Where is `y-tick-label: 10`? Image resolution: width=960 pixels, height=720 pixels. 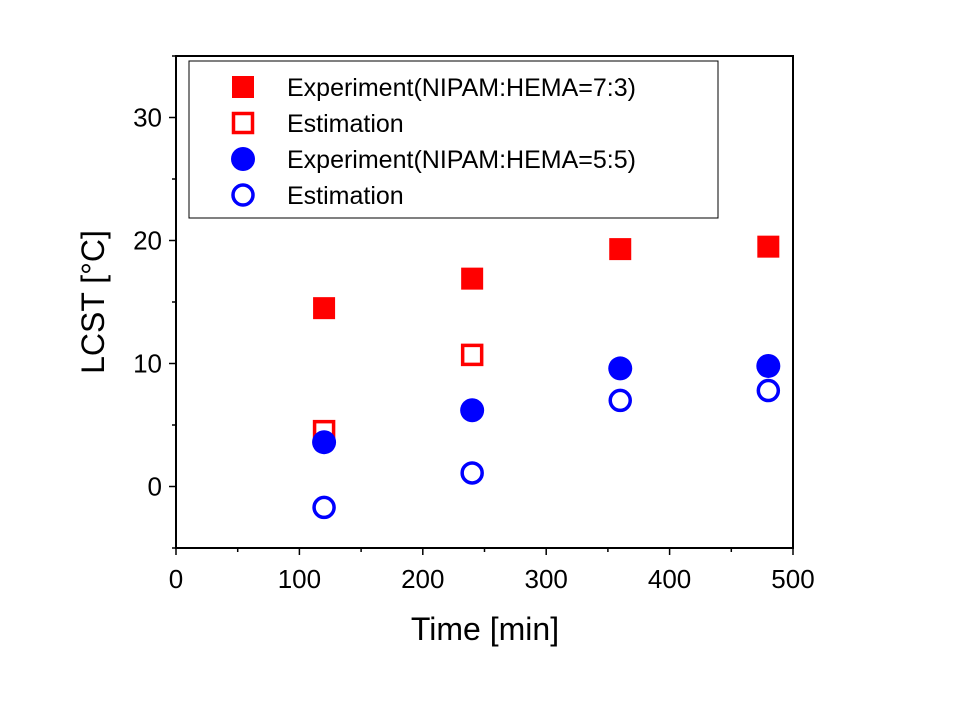 y-tick-label: 10 is located at coordinates (147, 364).